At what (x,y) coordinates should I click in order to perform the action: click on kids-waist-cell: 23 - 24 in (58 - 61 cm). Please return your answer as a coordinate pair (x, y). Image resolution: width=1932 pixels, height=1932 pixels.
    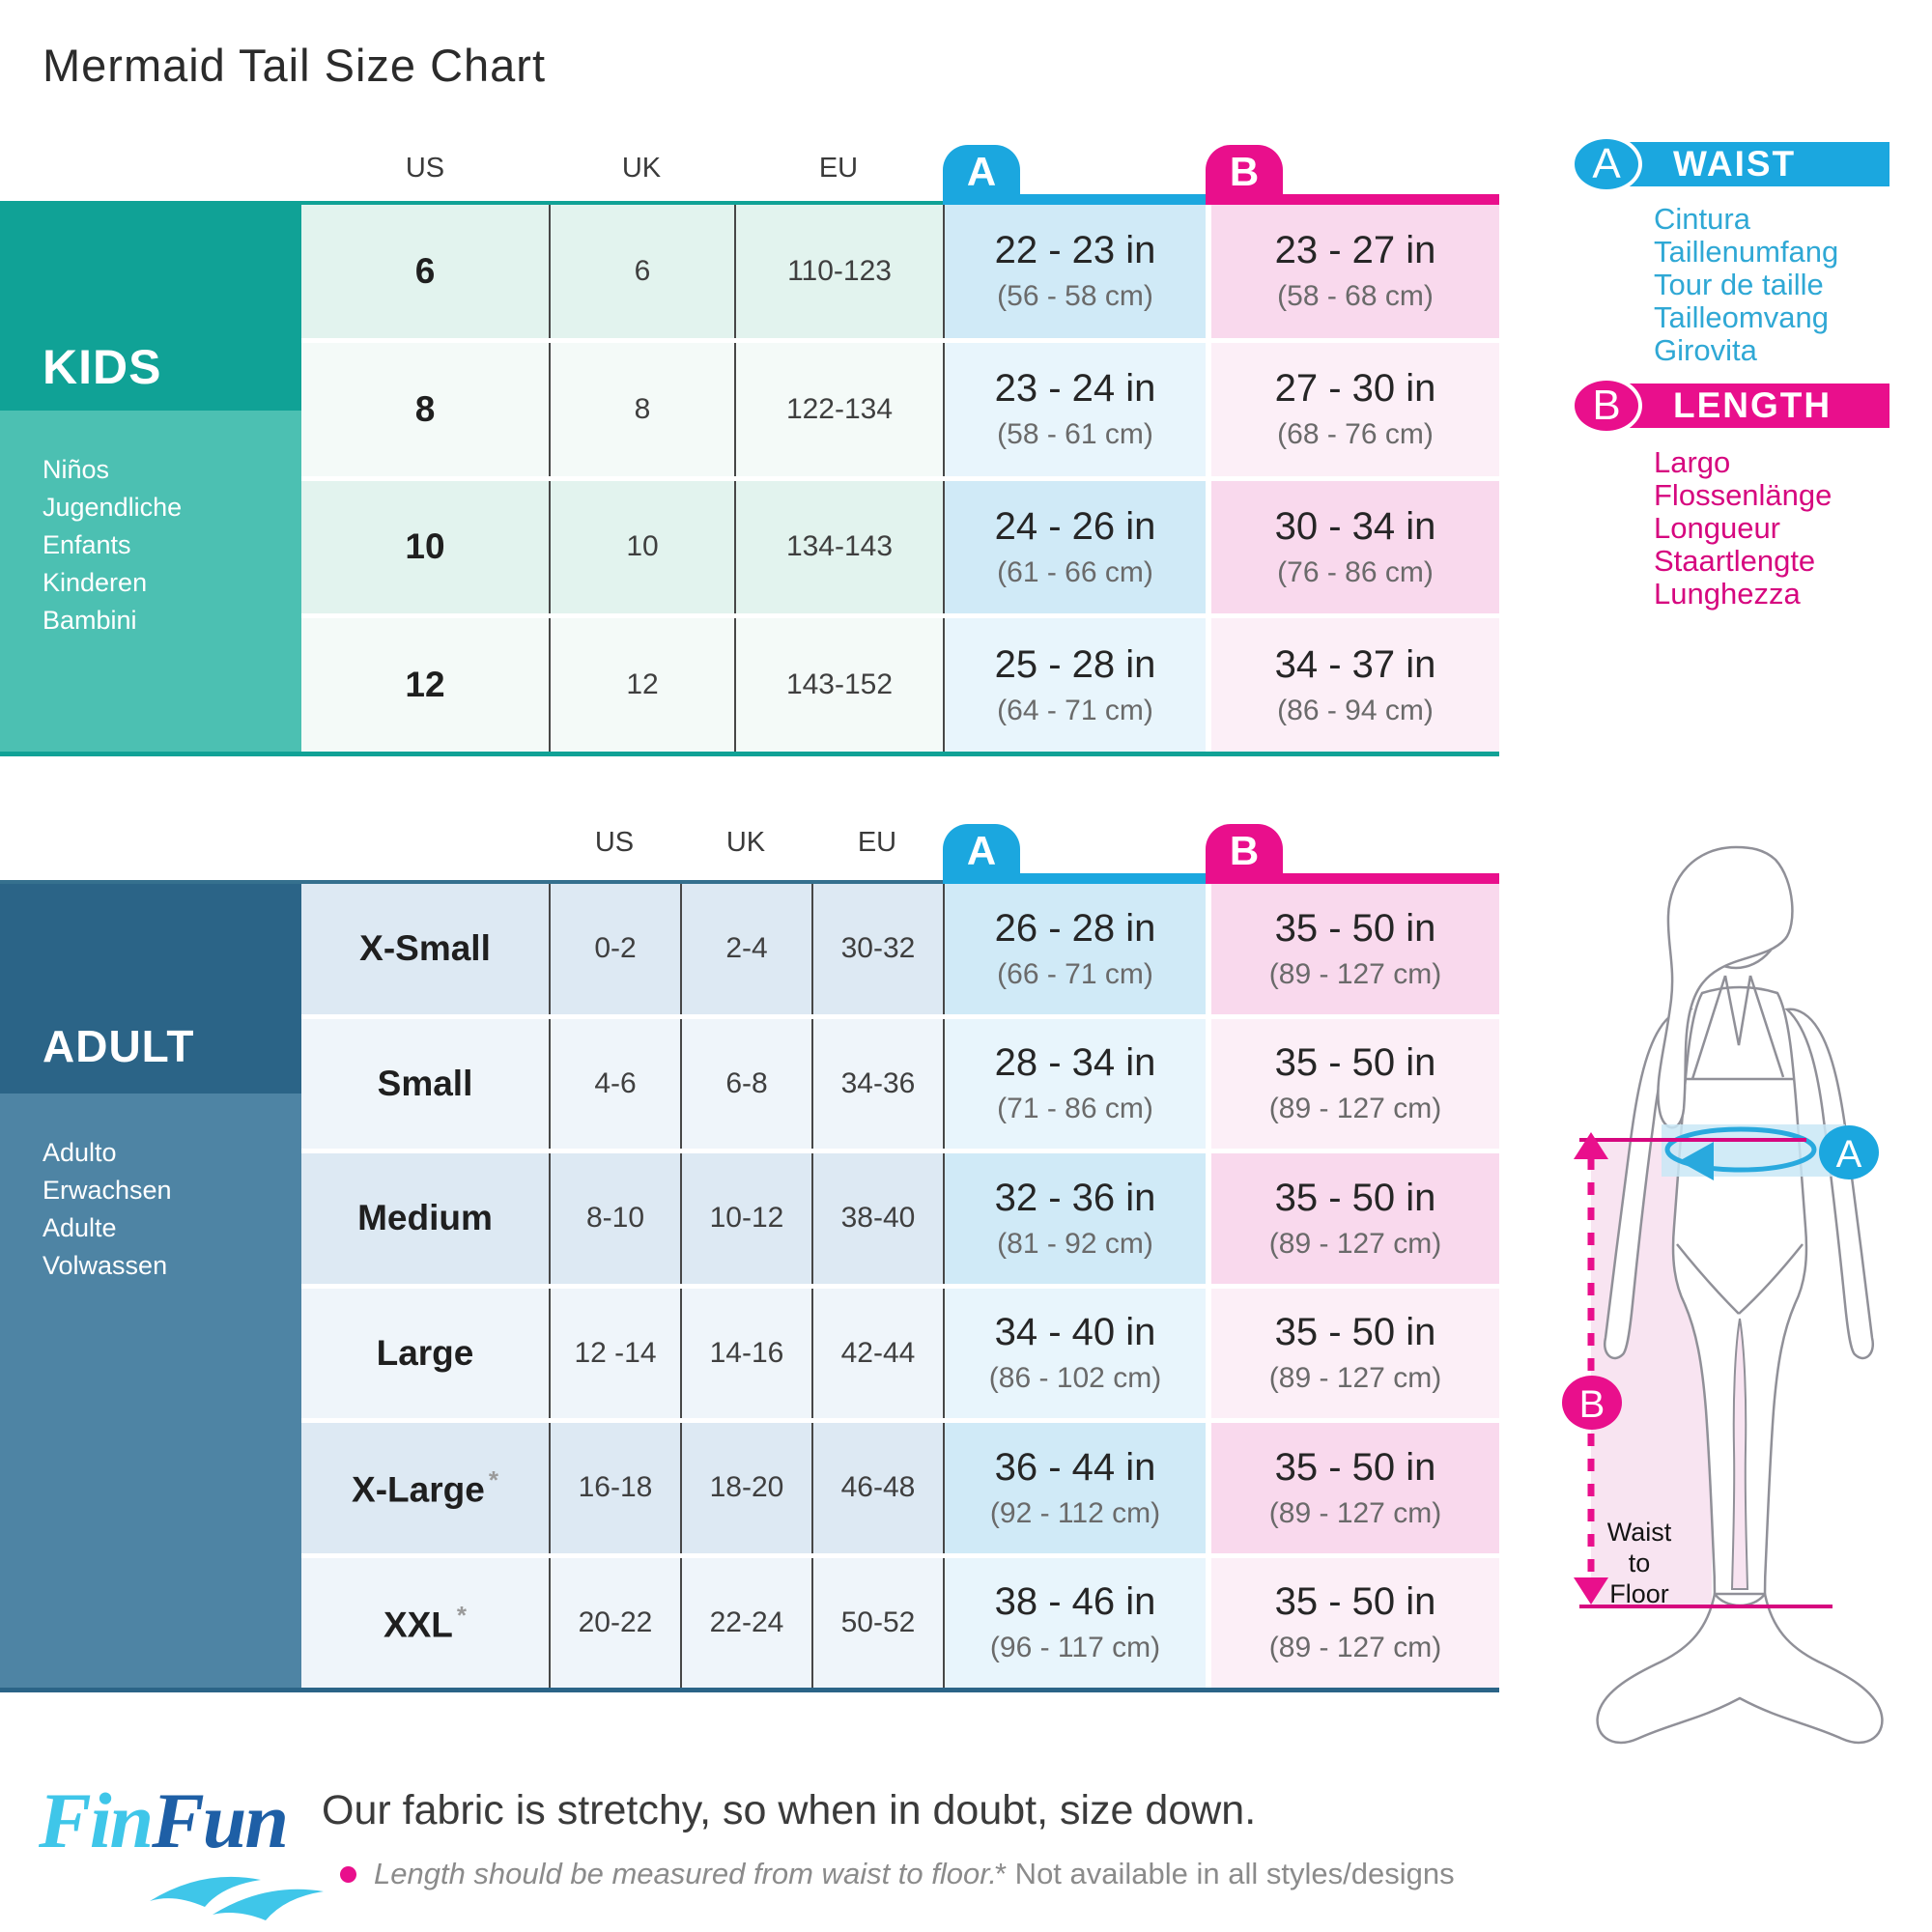
    Looking at the image, I should click on (1074, 409).